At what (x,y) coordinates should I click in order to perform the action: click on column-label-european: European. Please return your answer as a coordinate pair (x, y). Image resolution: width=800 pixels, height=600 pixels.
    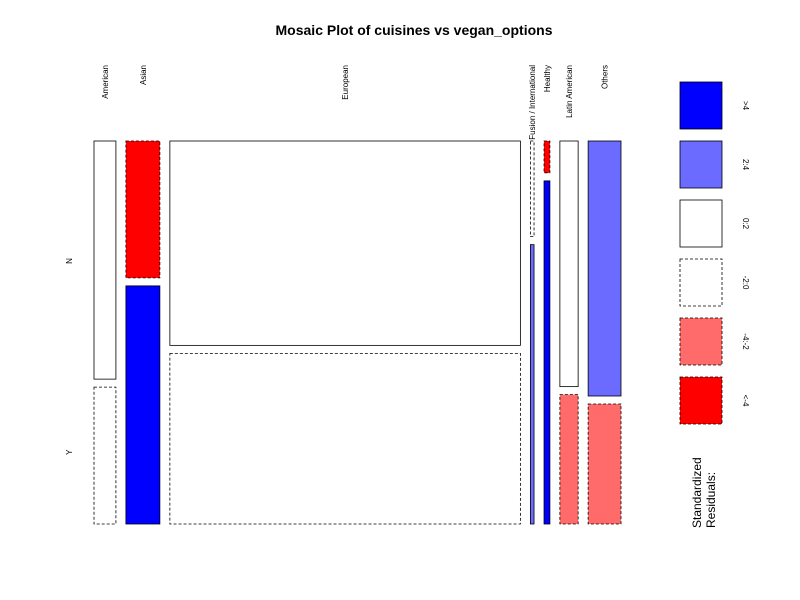
    Looking at the image, I should click on (345, 82).